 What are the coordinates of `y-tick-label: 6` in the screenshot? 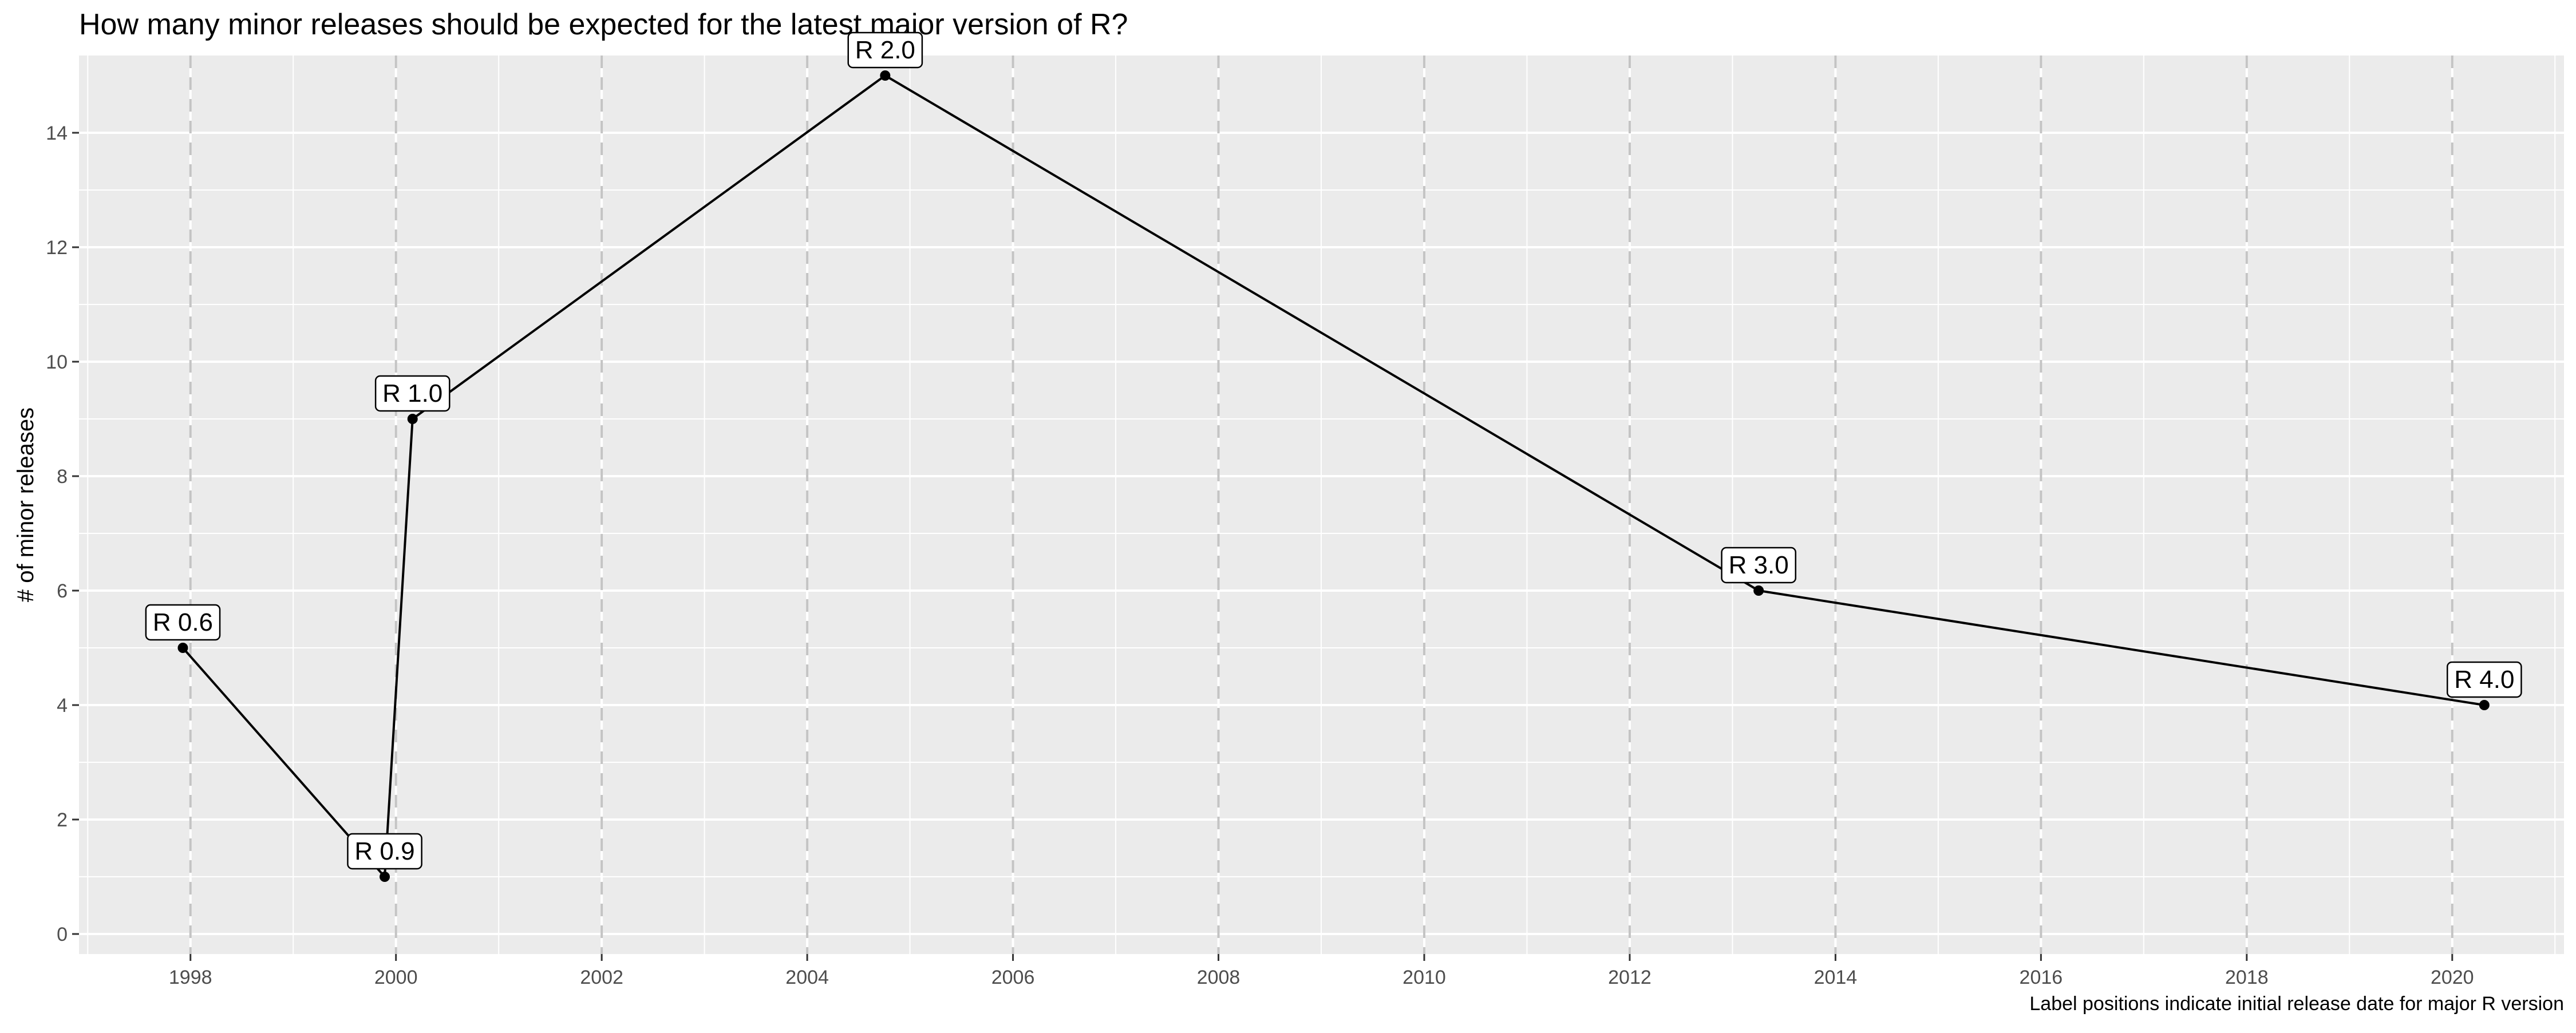 It's located at (62, 591).